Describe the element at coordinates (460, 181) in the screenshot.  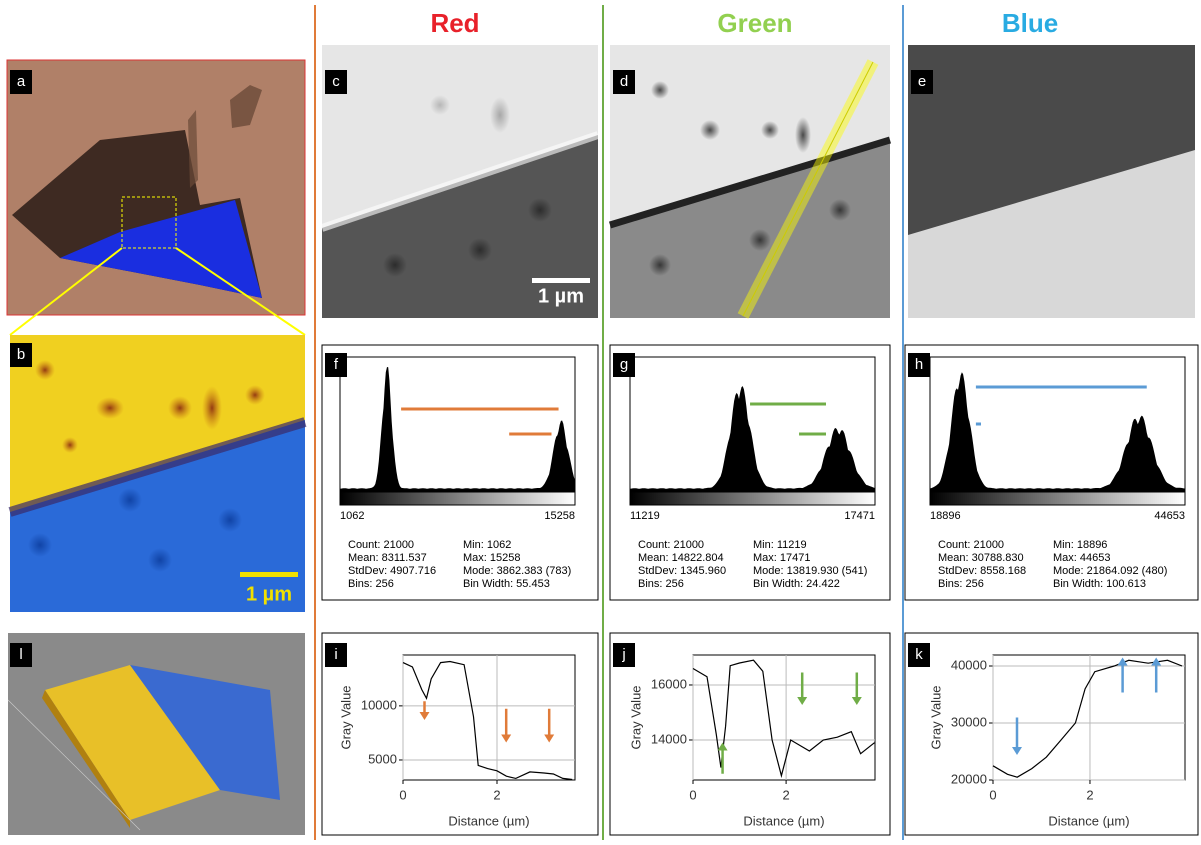
I see `image-c` at that location.